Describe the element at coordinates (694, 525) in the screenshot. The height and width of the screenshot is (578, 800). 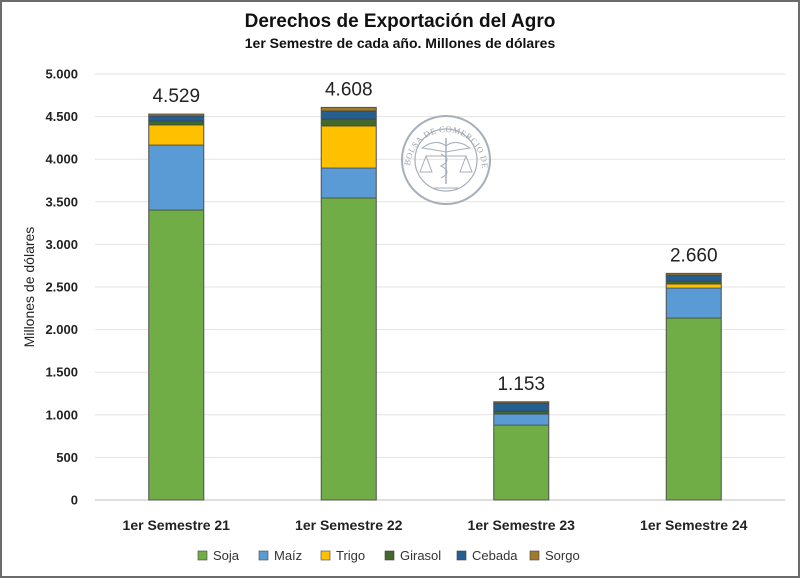
I see `x-tick-label: 1er Semestre 24` at that location.